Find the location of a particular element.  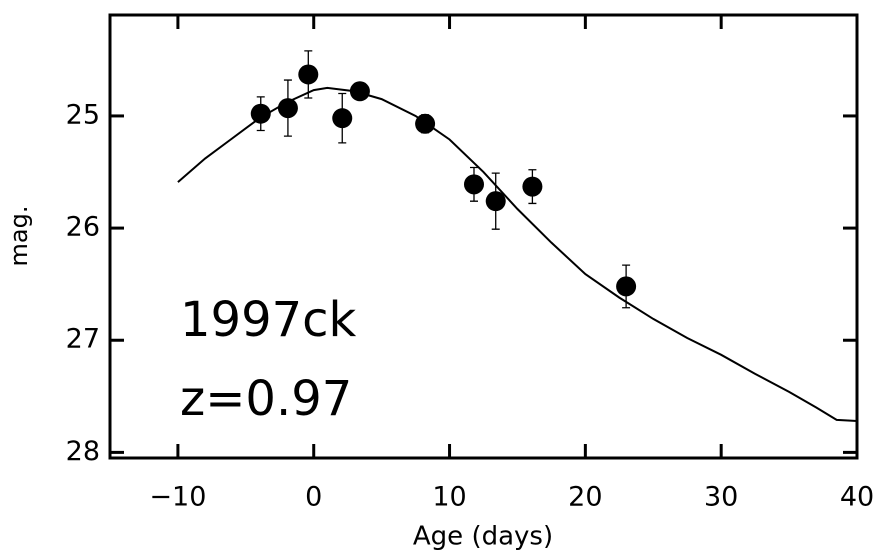

x-tick-label: 0 is located at coordinates (313, 497).